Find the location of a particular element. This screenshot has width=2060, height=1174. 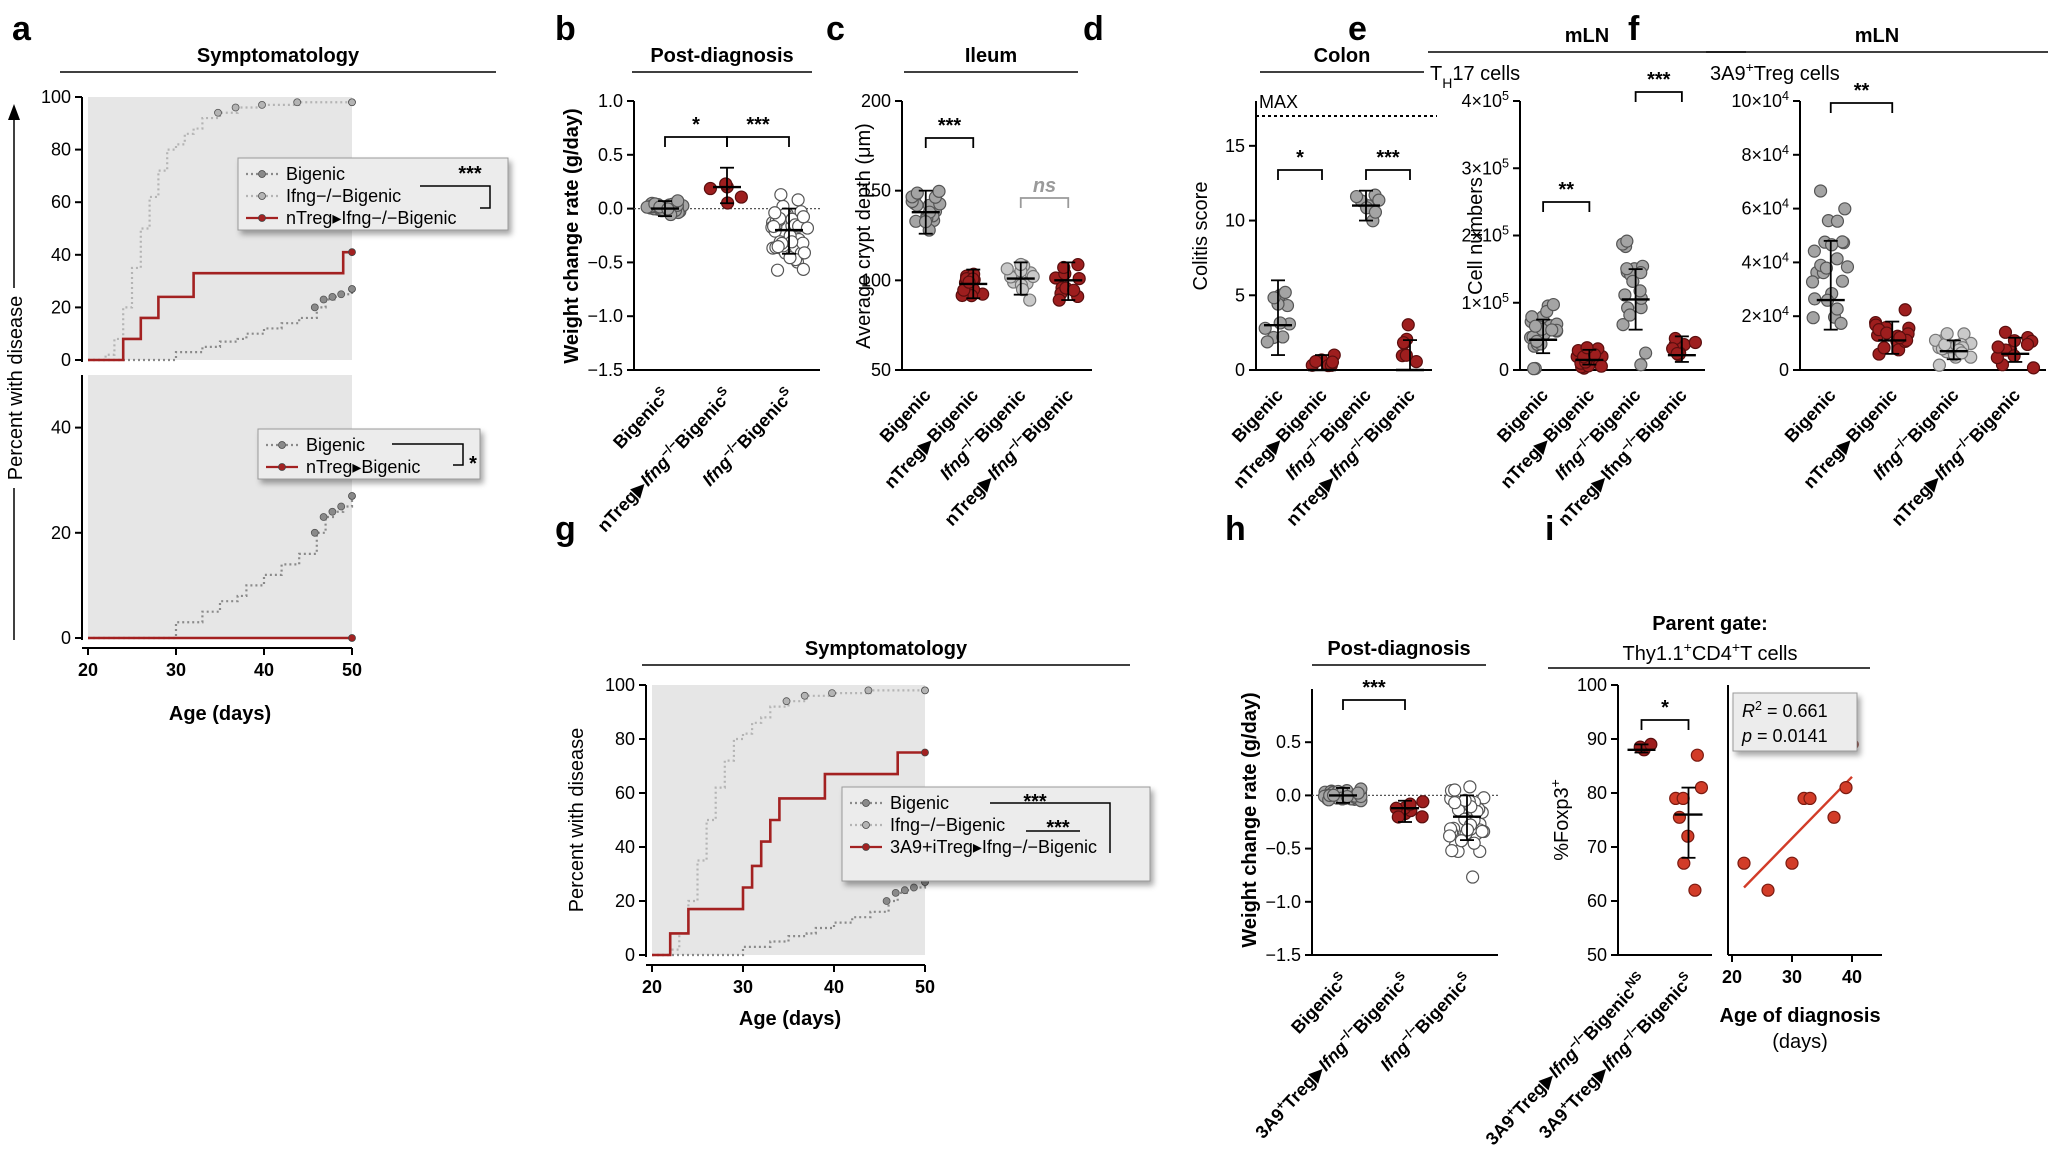

legend-label-2: nTreg▸Ifng−/−Bigenic is located at coordinates (371, 218).